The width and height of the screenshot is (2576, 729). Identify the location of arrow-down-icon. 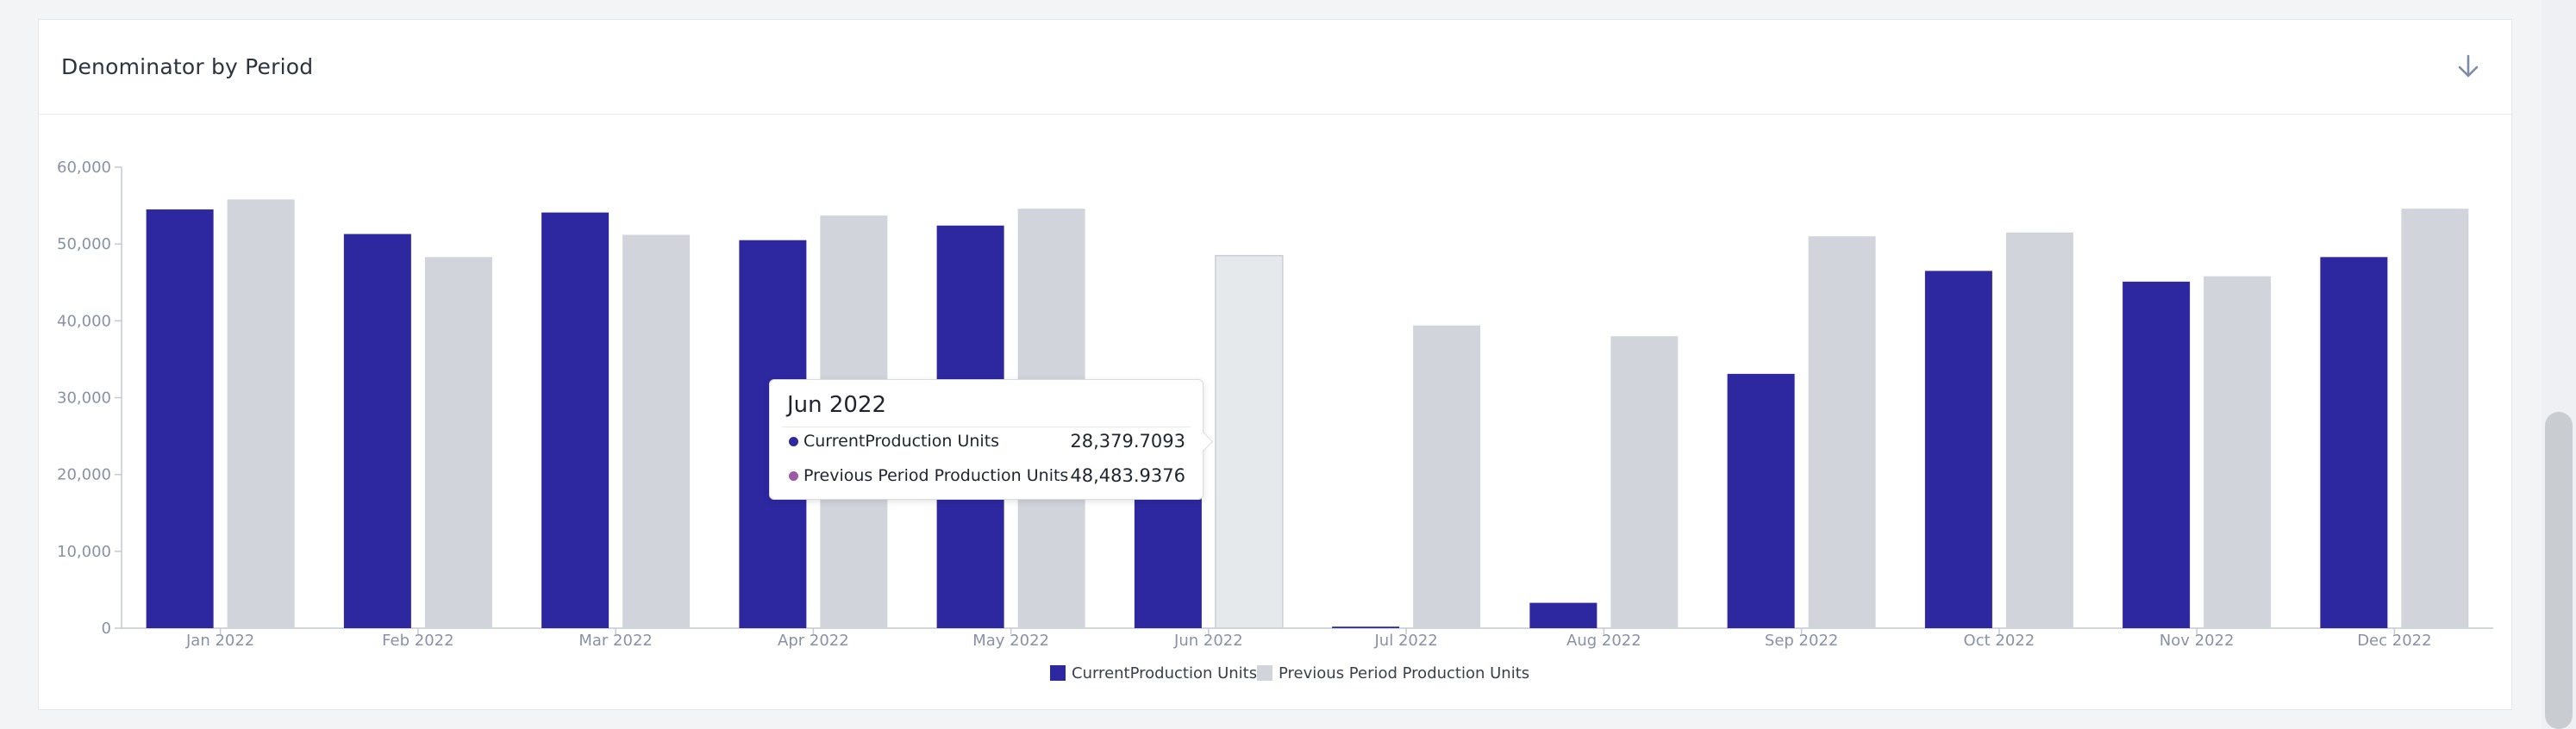
(2468, 66).